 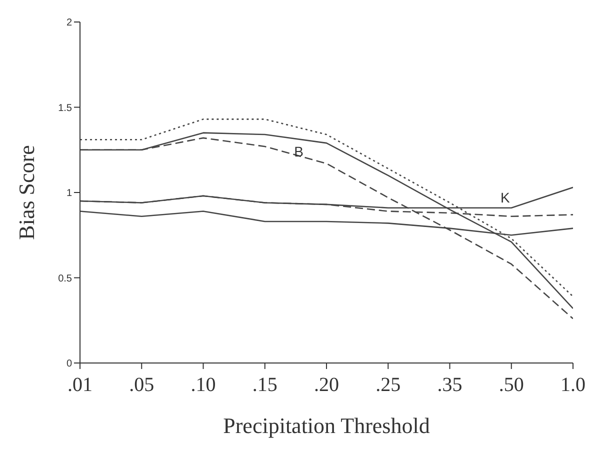 What do you see at coordinates (65, 108) in the screenshot?
I see `y-tick-label: 1.5` at bounding box center [65, 108].